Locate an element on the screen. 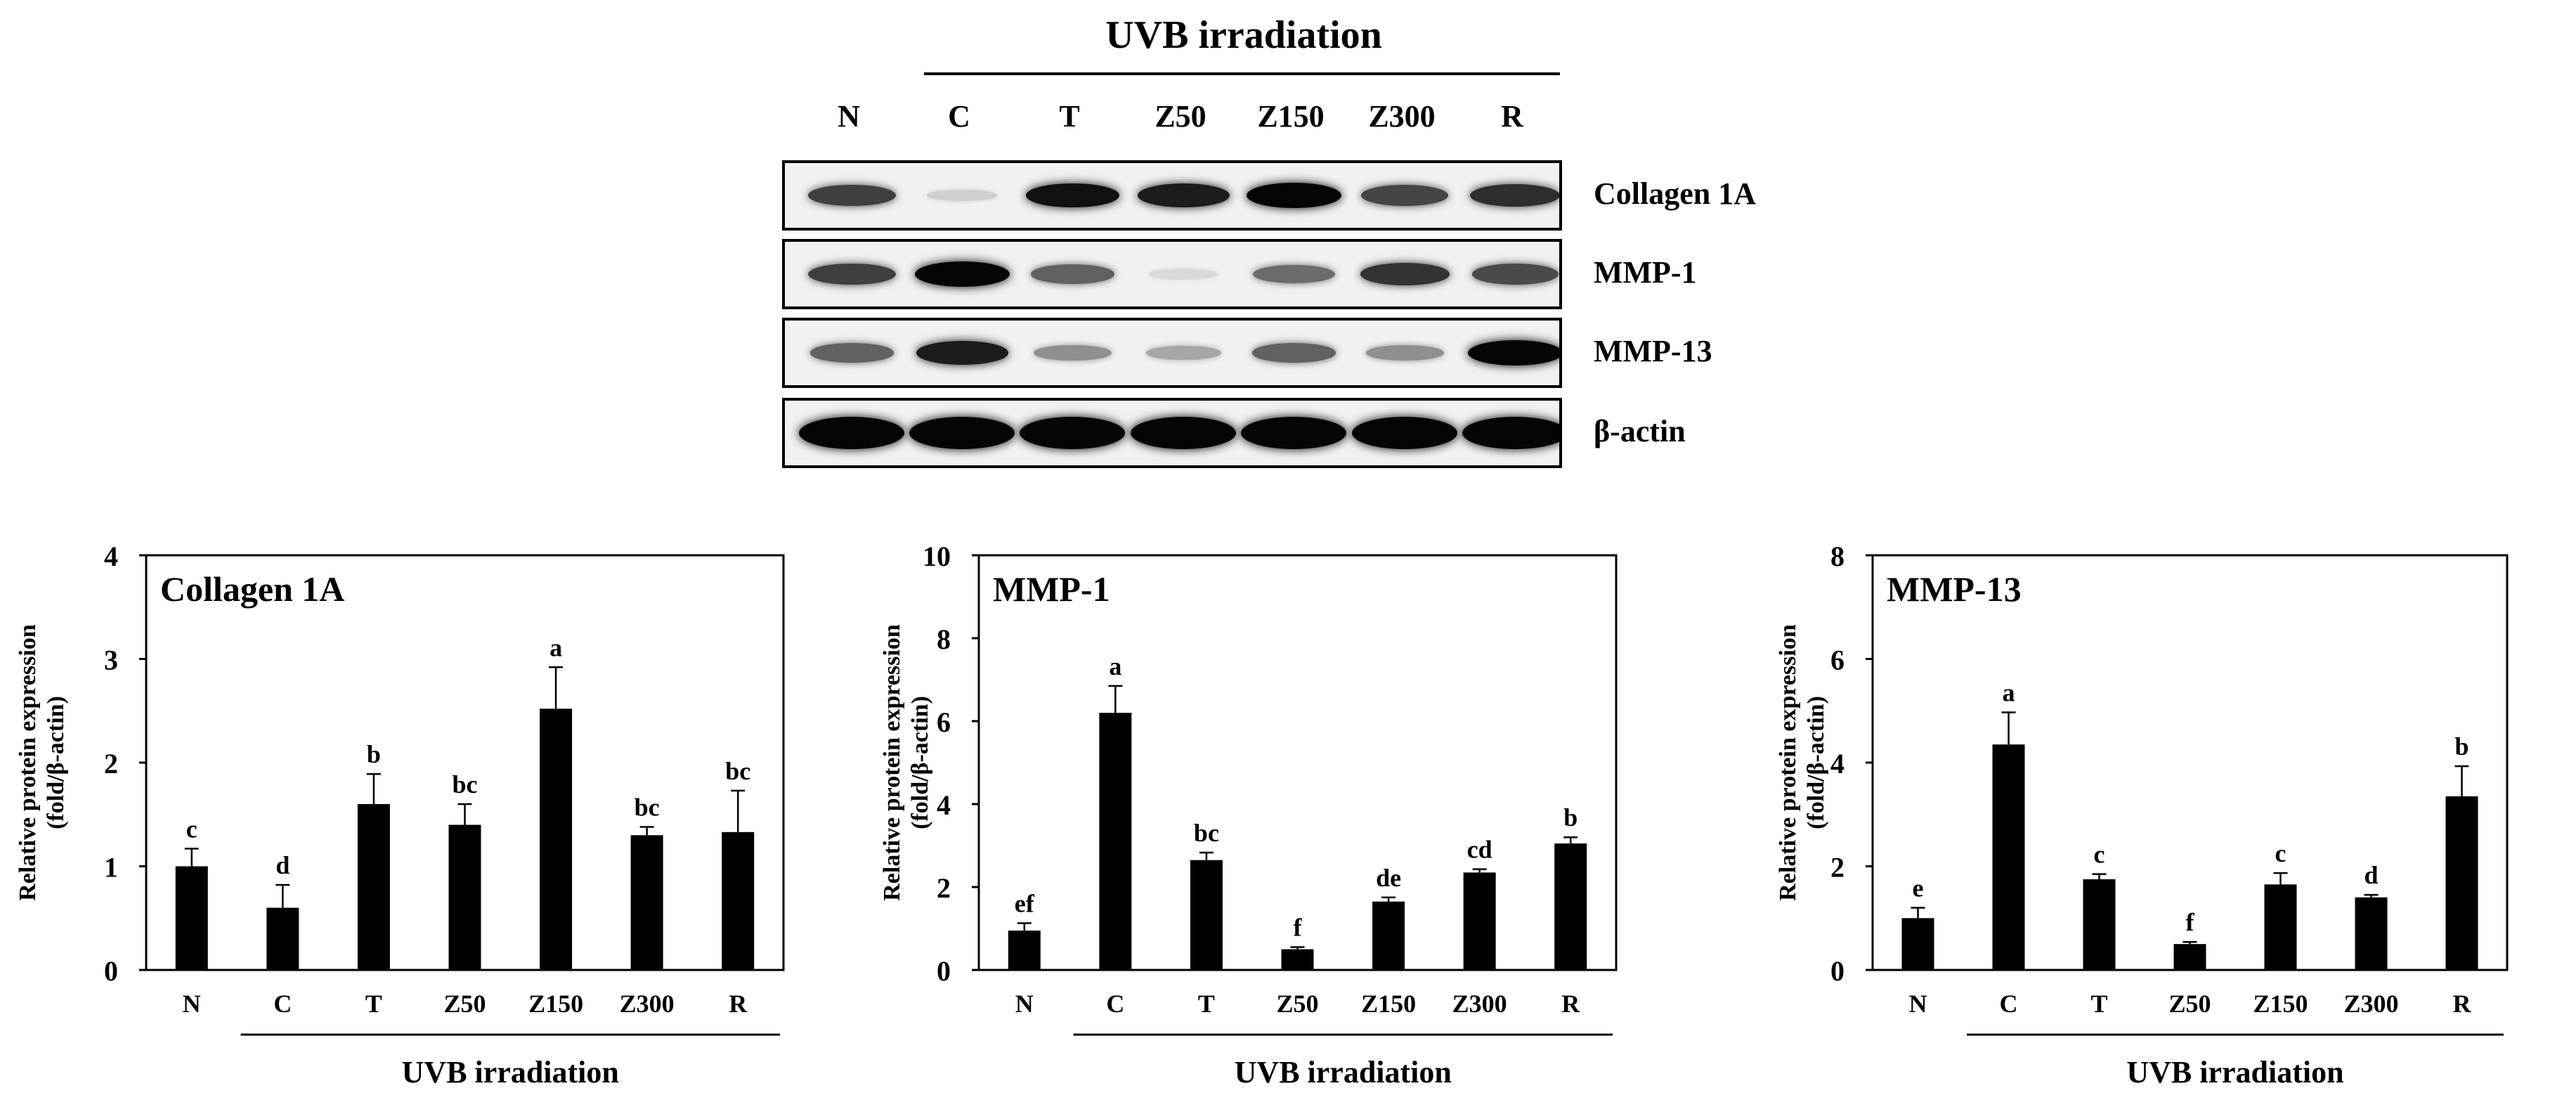 The height and width of the screenshot is (1100, 2576). plot-frame is located at coordinates (1297, 762).